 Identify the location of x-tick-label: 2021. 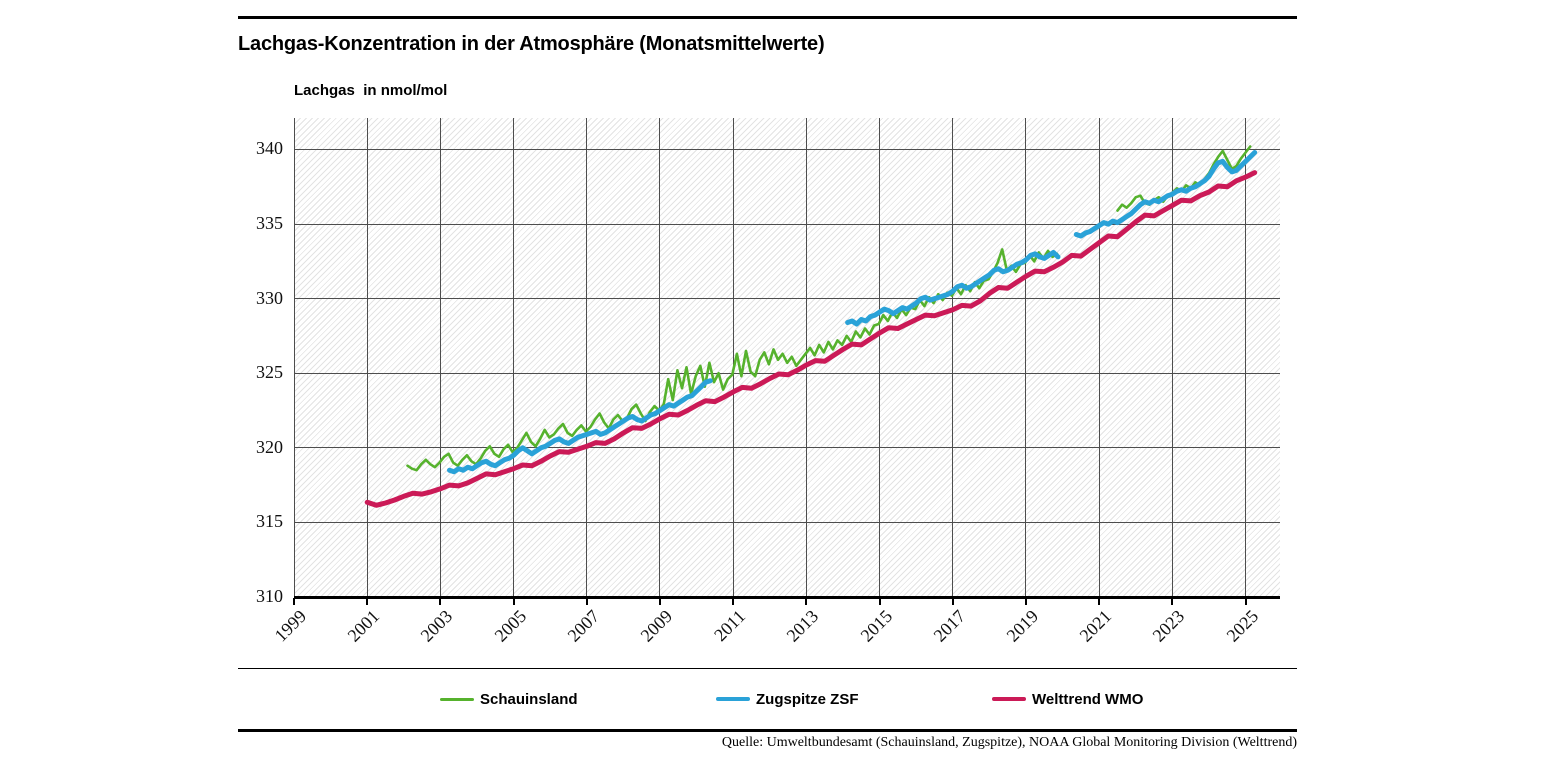
(1095, 626).